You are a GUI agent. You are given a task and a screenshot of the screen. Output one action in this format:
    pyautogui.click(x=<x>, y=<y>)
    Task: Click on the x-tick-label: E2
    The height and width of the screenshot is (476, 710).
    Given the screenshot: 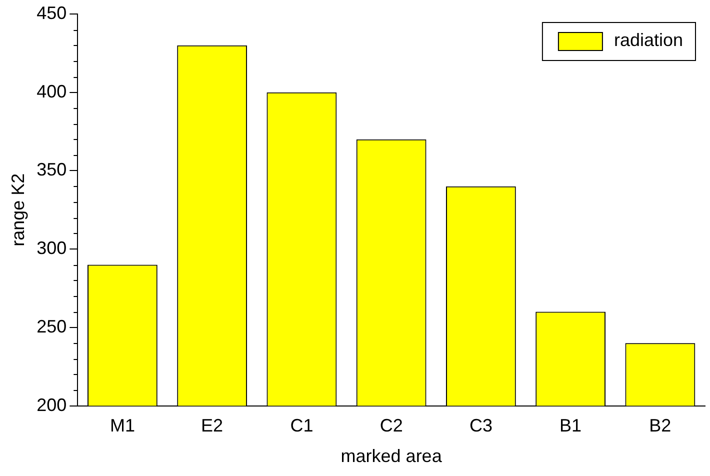 What is the action you would take?
    pyautogui.click(x=212, y=426)
    